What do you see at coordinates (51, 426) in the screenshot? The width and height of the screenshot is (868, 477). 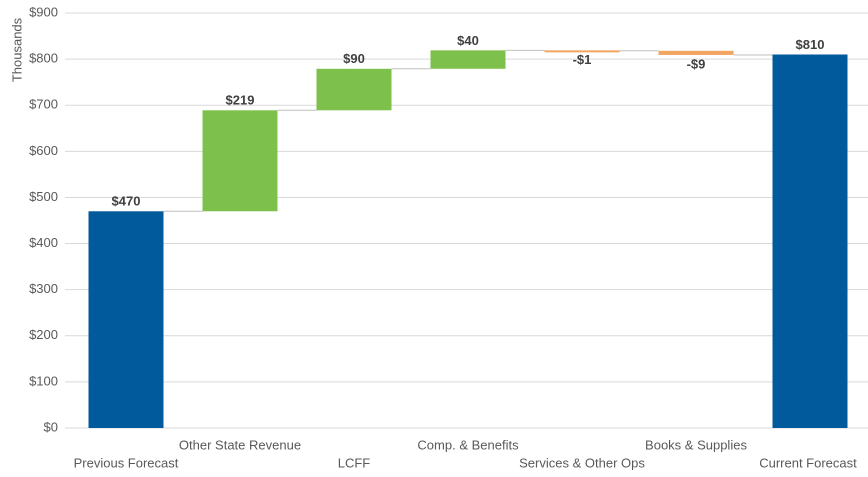 I see `y-tick-label: $0` at bounding box center [51, 426].